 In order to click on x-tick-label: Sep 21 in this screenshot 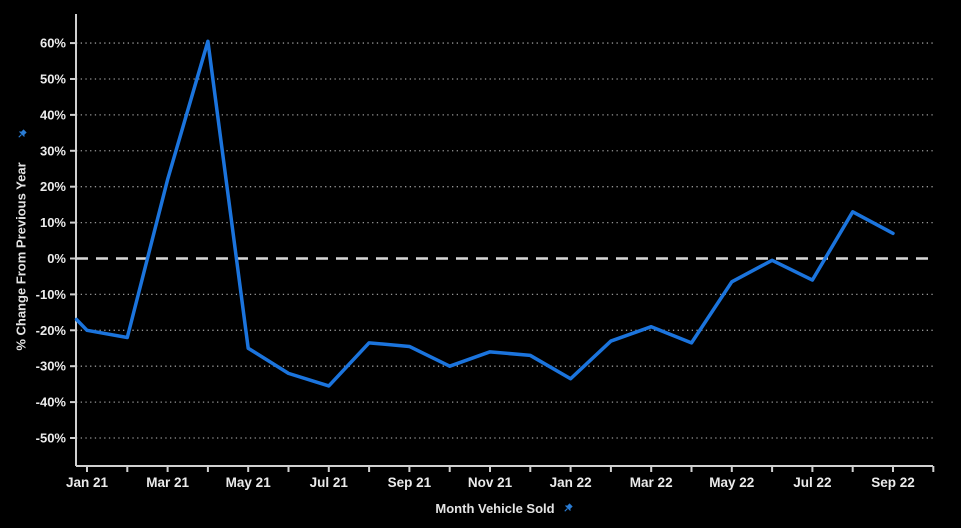, I will do `click(410, 482)`.